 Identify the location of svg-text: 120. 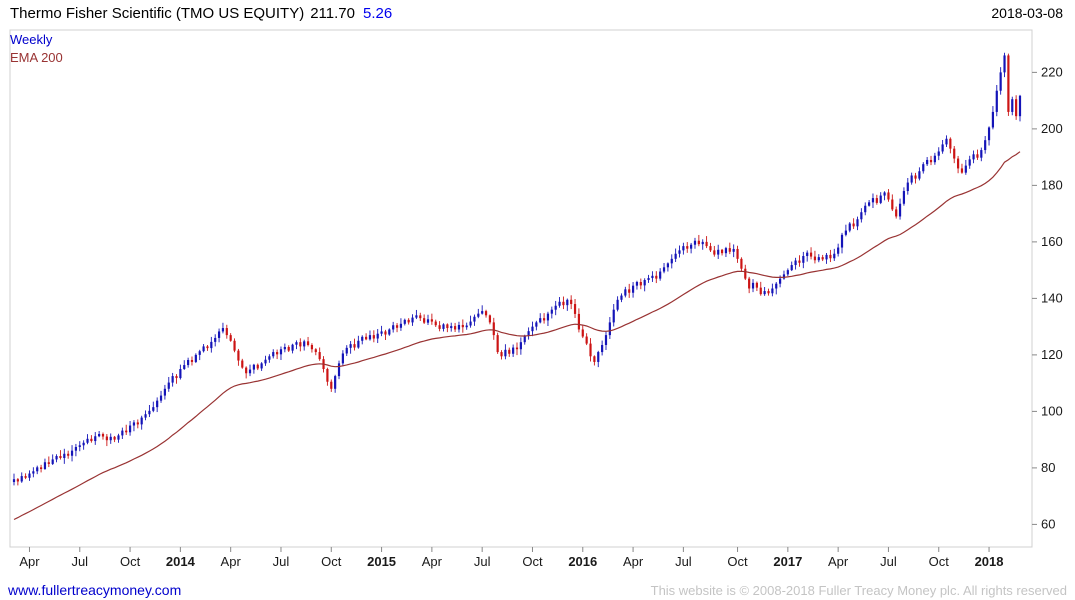
(1052, 354).